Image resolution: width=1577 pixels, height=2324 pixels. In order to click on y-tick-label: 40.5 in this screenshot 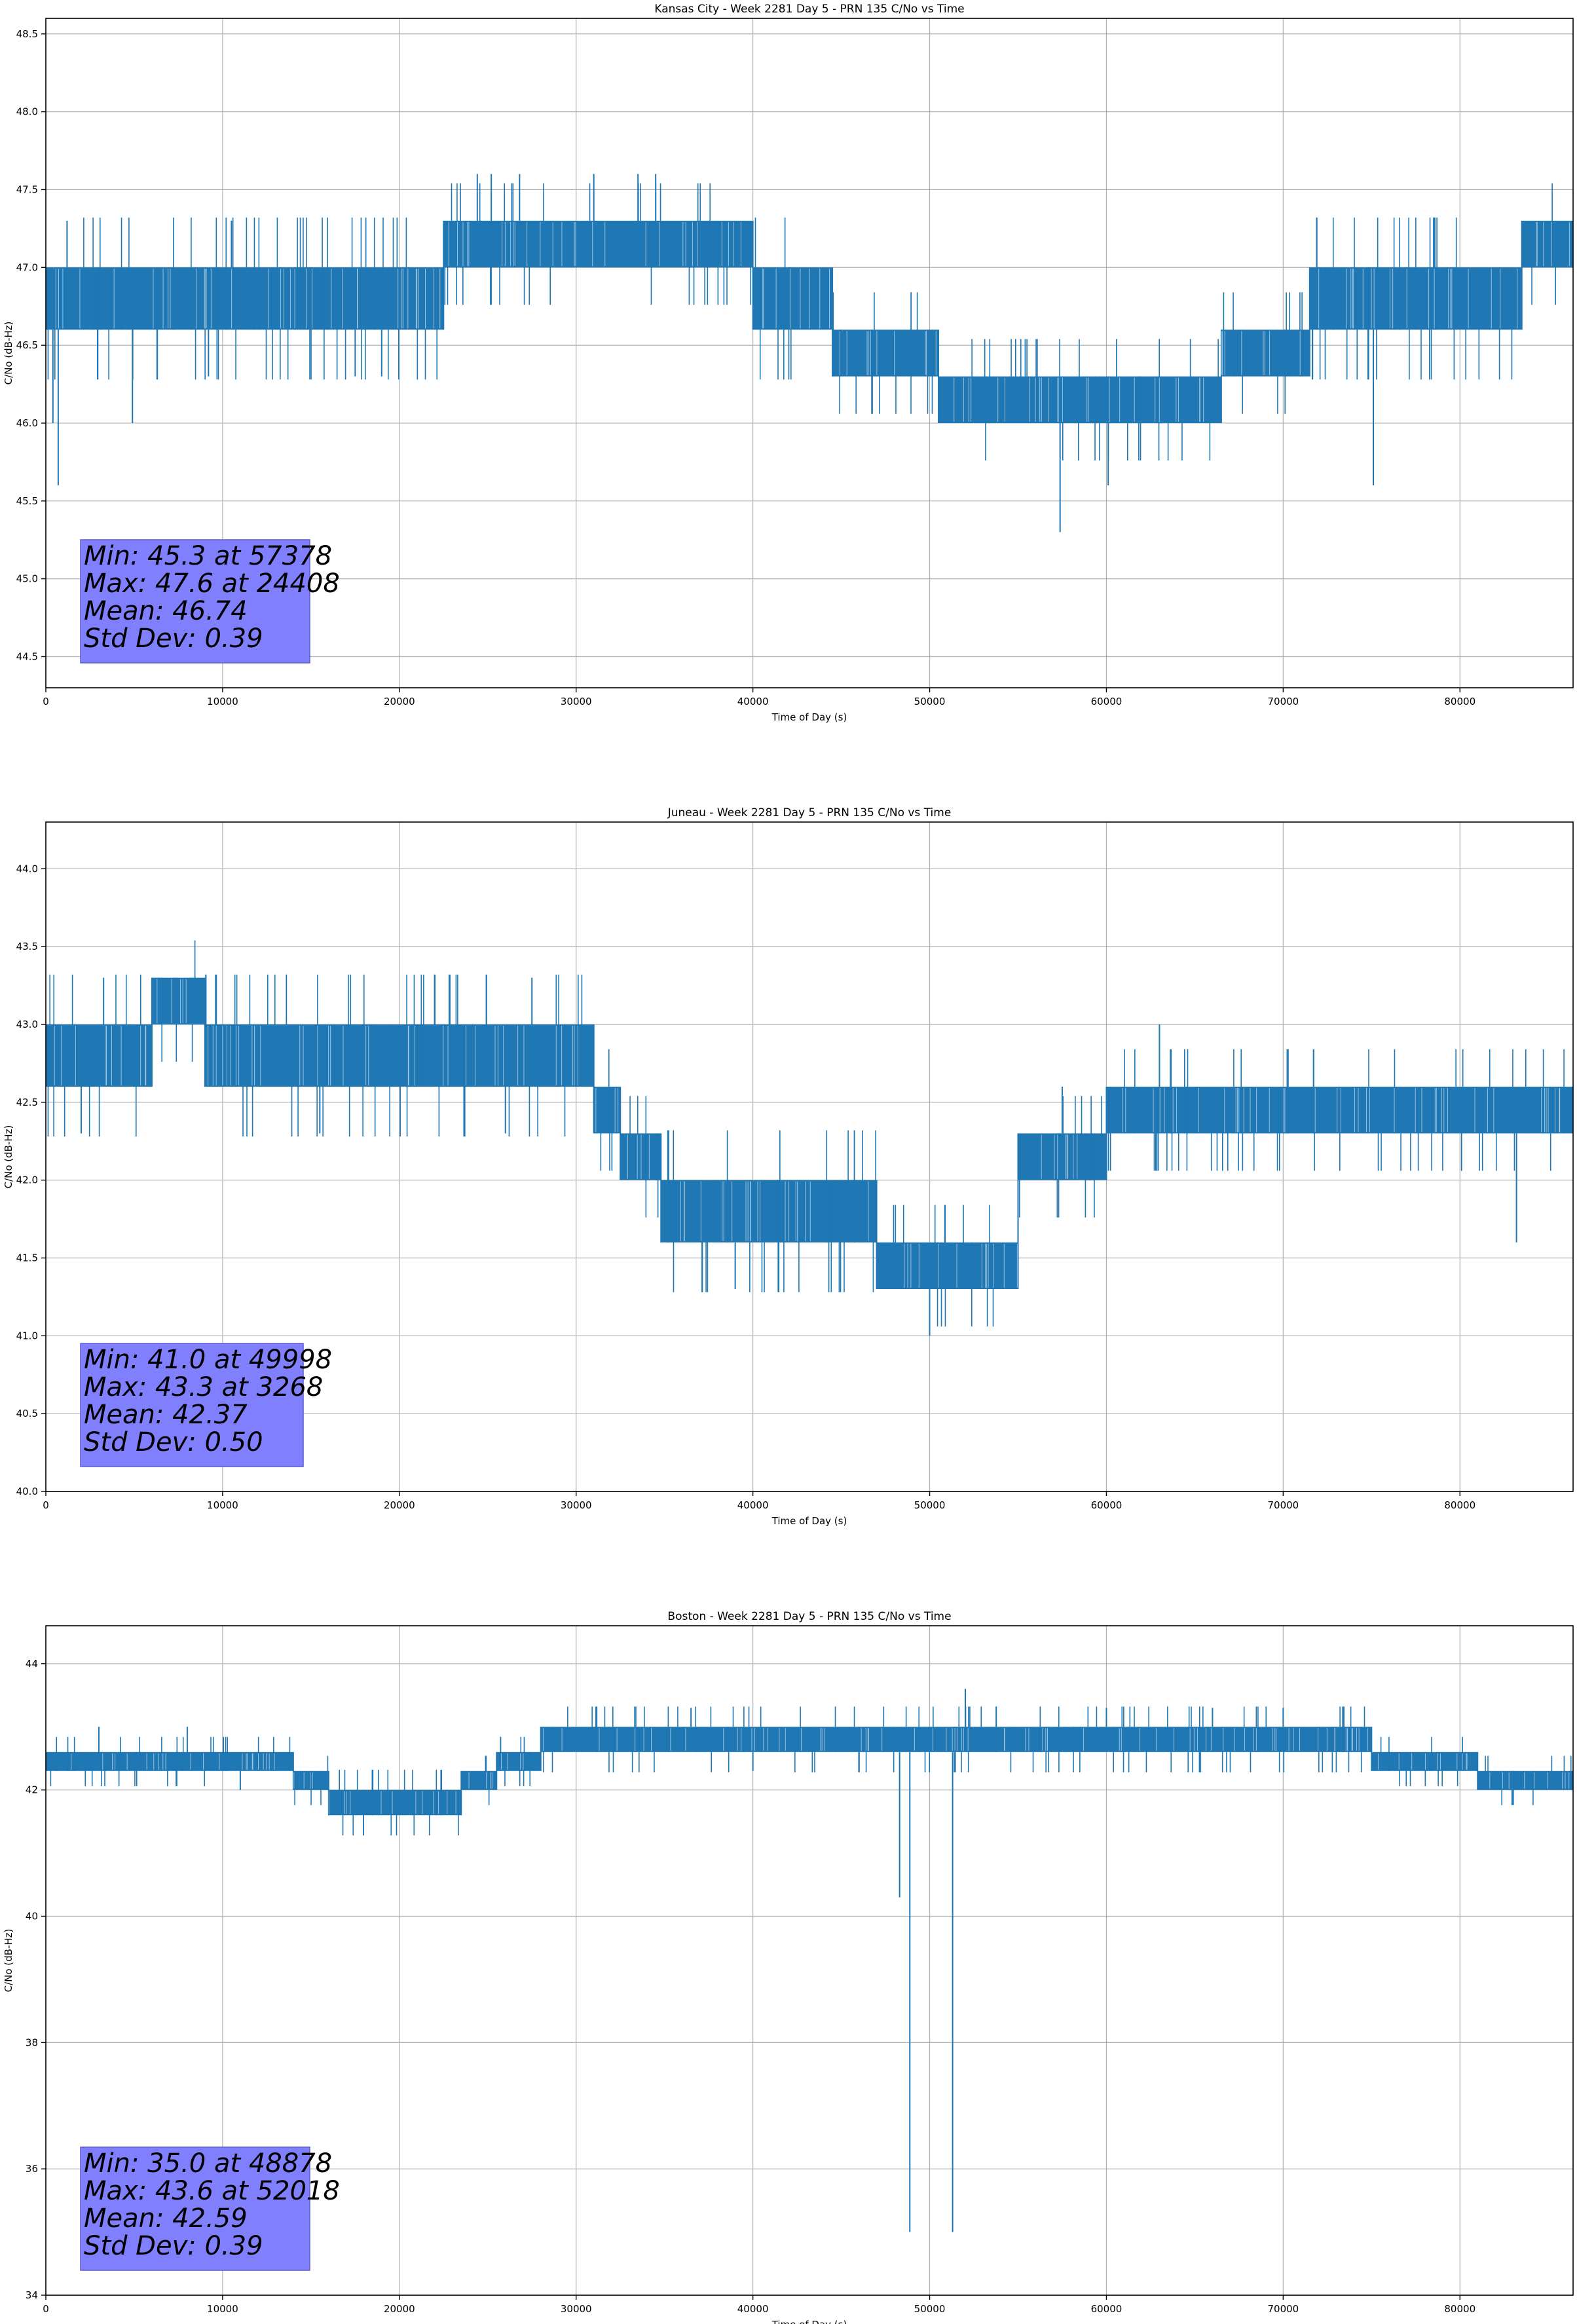, I will do `click(27, 1413)`.